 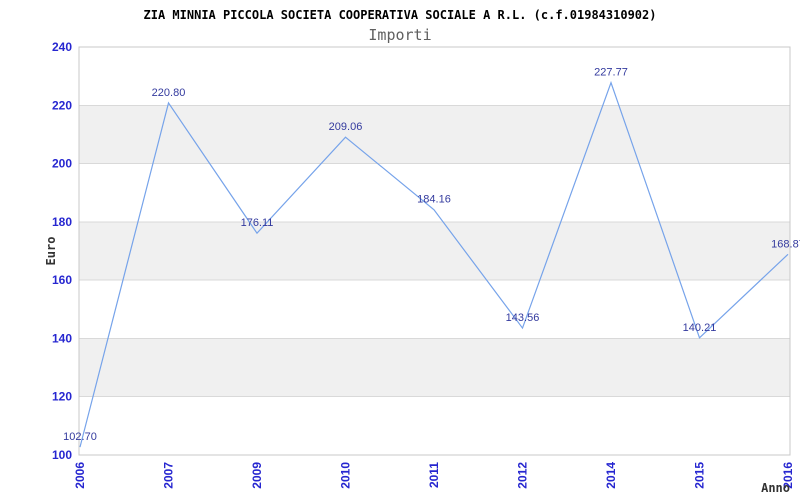 I want to click on x-tick-label: 2010, so click(x=346, y=475).